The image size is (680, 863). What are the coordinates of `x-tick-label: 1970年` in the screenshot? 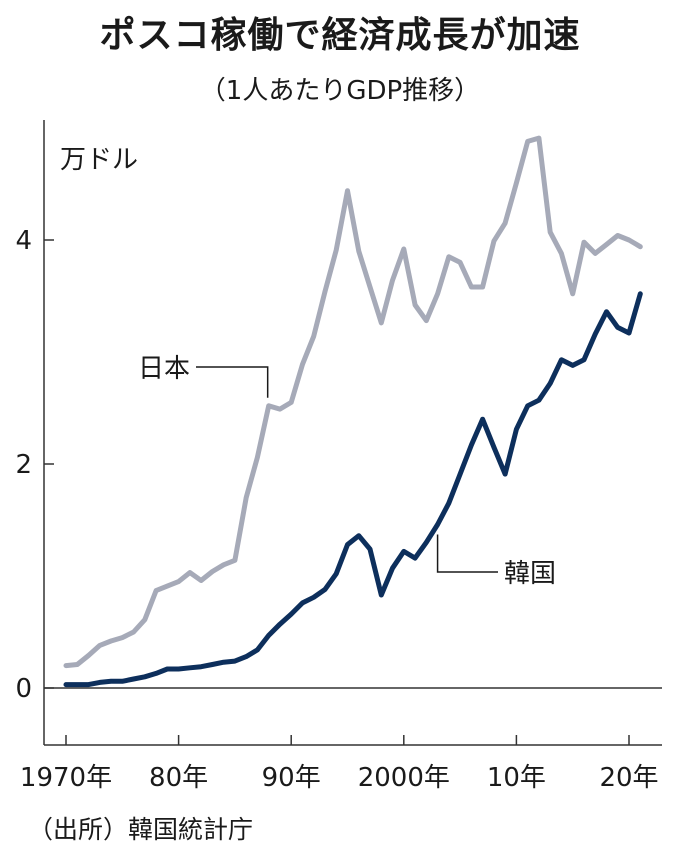 It's located at (66, 778).